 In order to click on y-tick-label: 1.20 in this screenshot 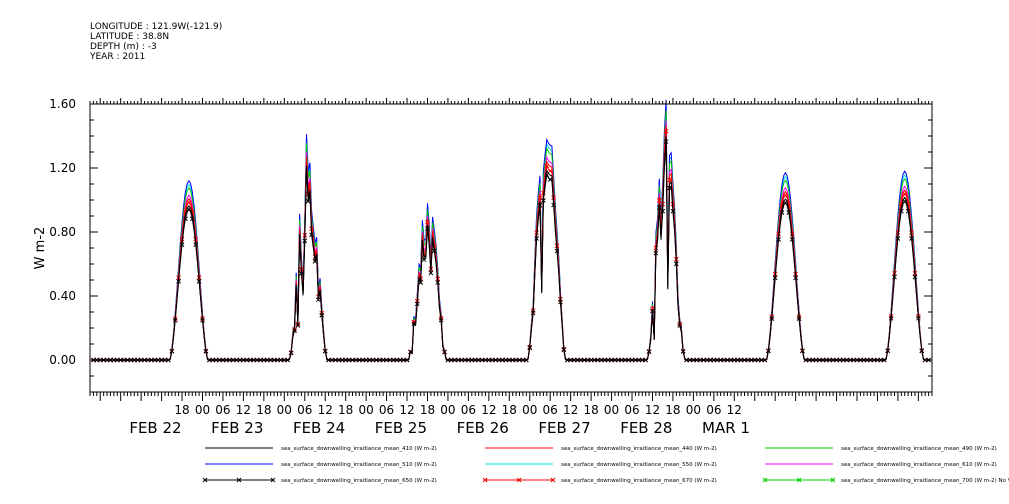, I will do `click(62, 168)`.